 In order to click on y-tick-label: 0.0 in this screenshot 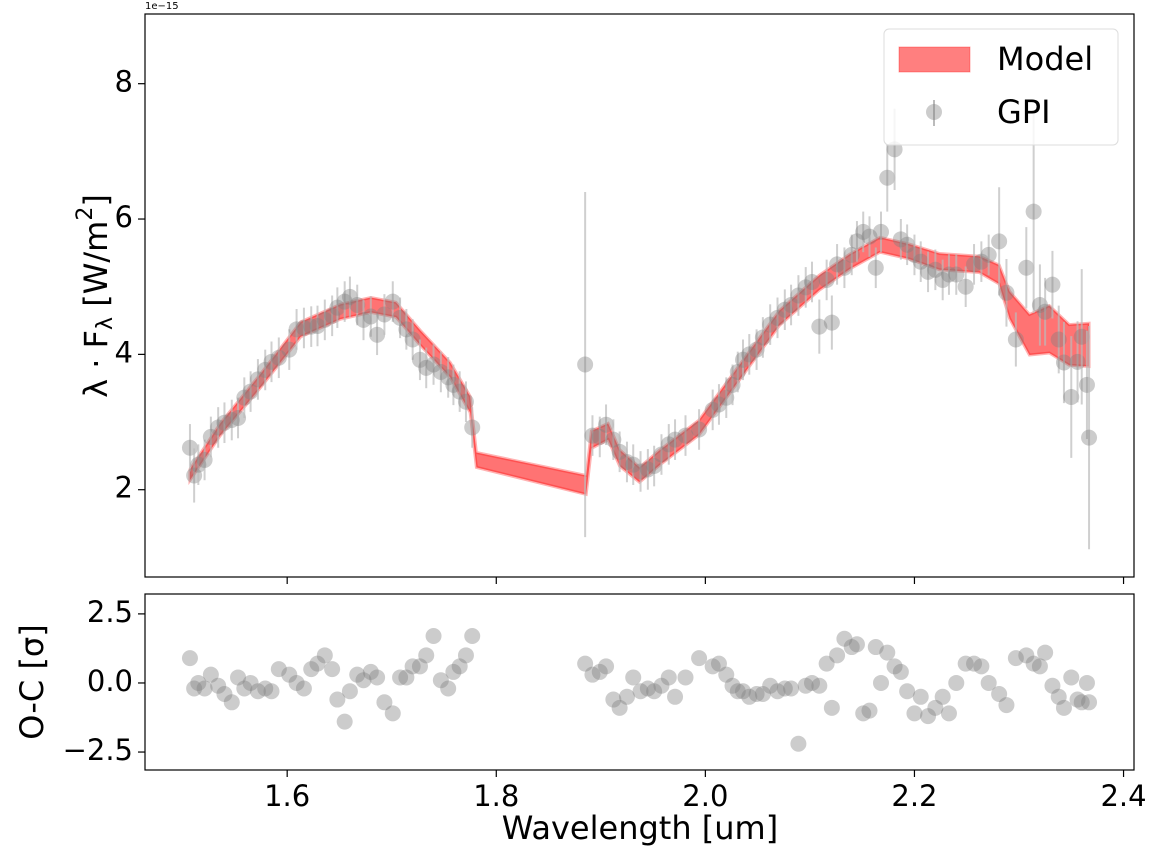, I will do `click(110, 681)`.